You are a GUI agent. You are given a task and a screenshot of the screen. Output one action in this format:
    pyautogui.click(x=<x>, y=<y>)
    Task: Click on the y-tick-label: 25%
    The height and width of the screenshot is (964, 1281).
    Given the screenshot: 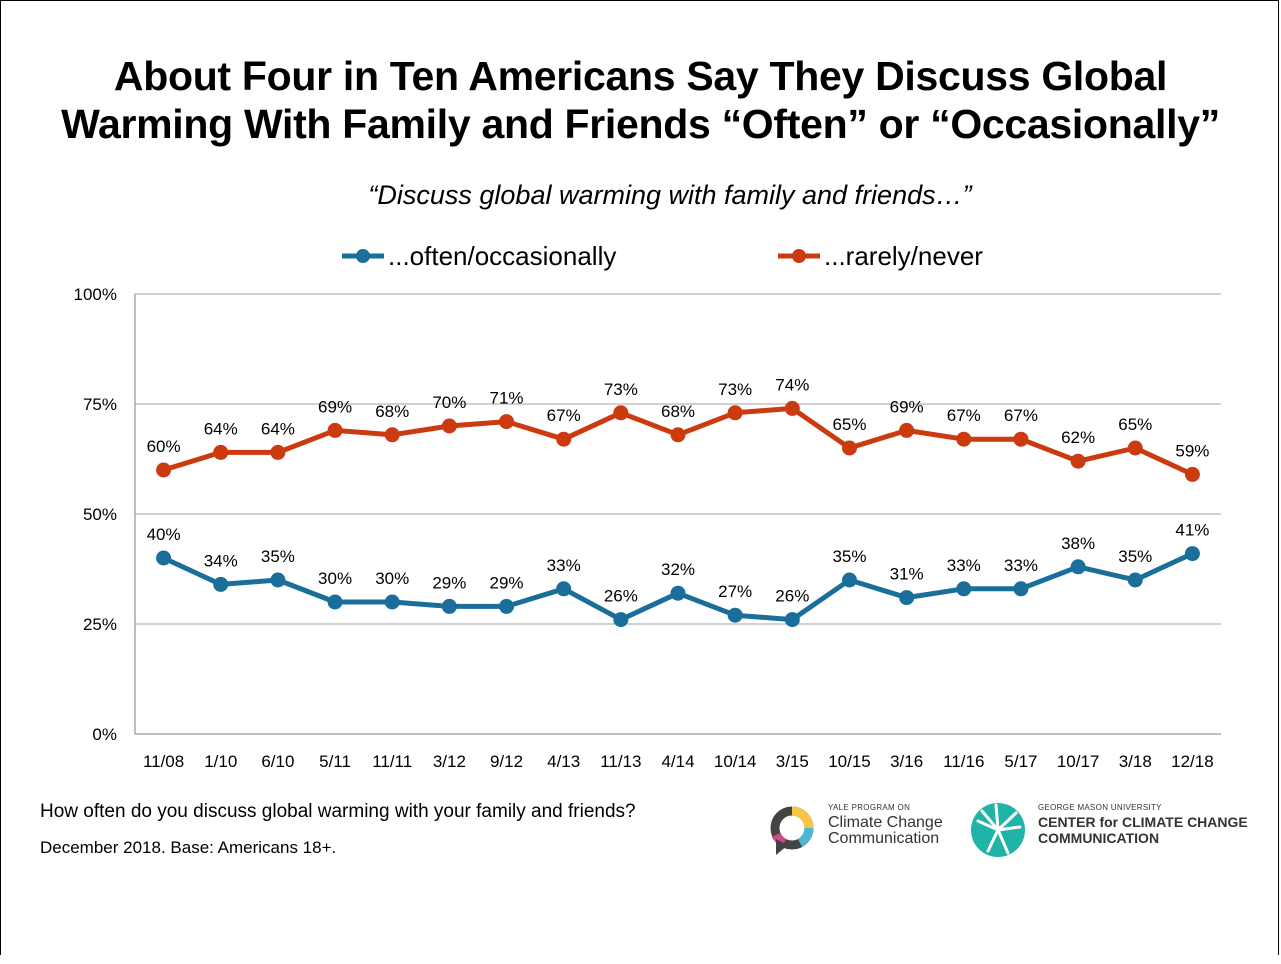 What is the action you would take?
    pyautogui.click(x=100, y=624)
    